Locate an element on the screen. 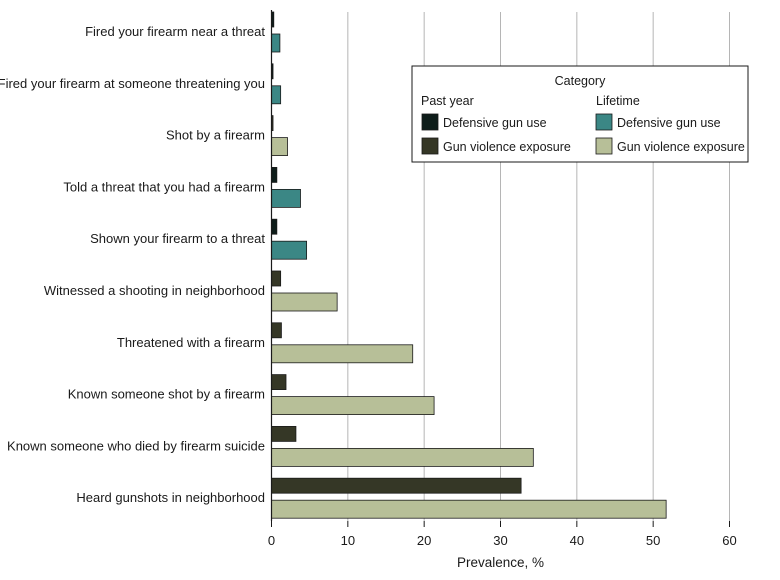 This screenshot has width=780, height=580. legend-heading-lifetime: Lifetime is located at coordinates (618, 101).